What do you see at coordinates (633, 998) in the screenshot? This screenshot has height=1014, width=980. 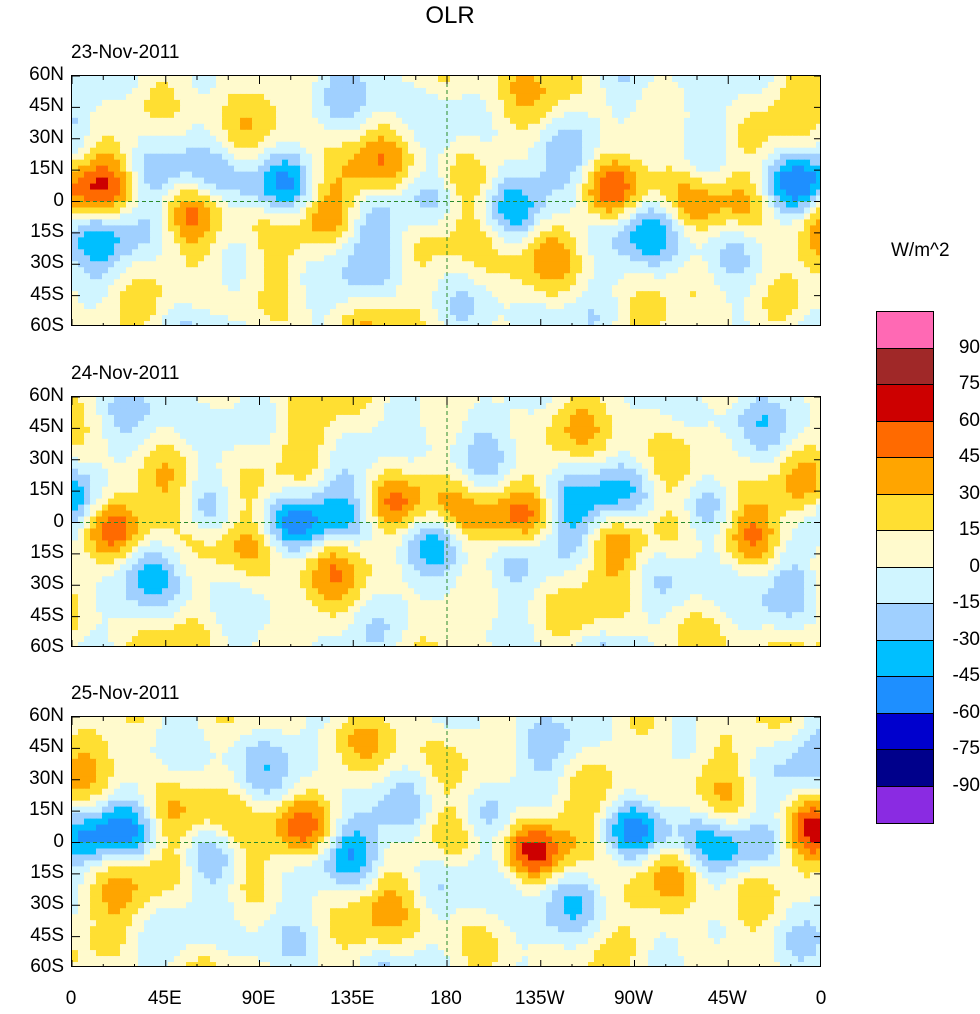 I see `lon-tick-label: 90W` at bounding box center [633, 998].